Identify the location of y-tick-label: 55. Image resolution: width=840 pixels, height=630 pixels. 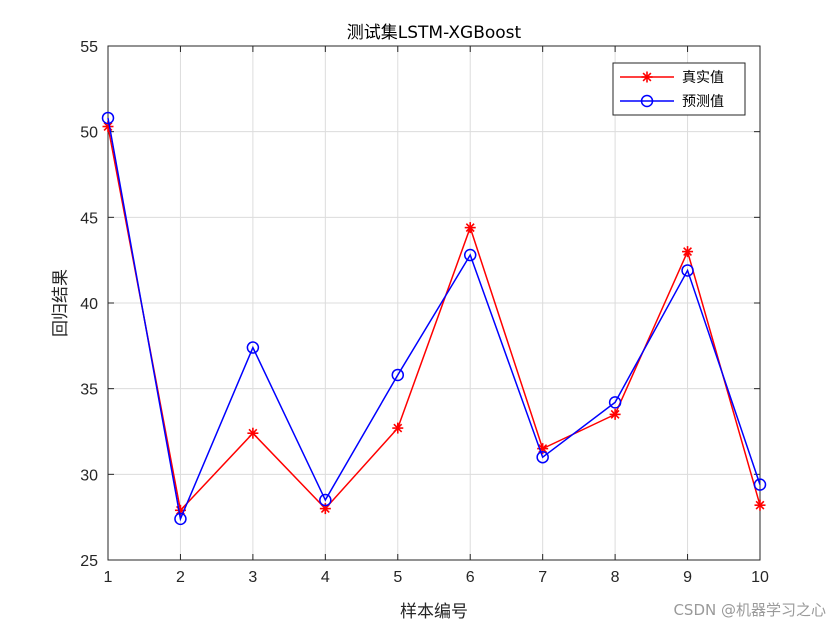
(89, 47).